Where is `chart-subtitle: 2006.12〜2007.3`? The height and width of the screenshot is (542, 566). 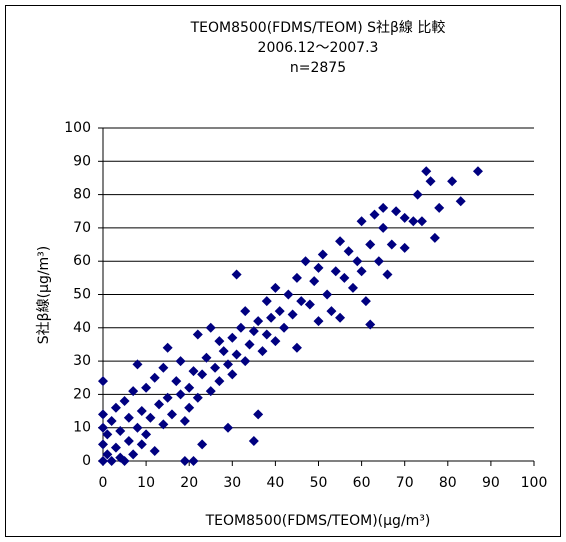
chart-subtitle: 2006.12〜2007.3 is located at coordinates (318, 48).